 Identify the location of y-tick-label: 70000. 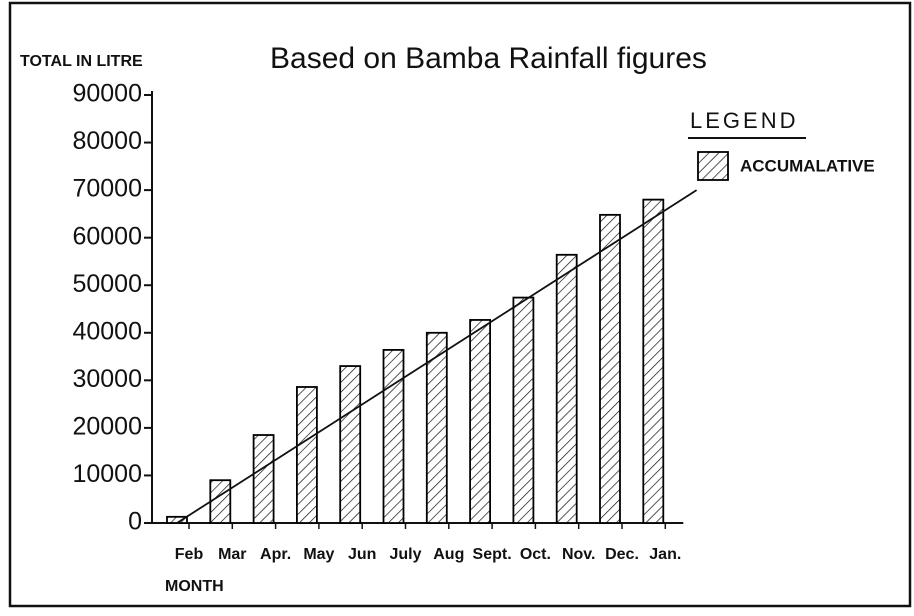
(107, 189).